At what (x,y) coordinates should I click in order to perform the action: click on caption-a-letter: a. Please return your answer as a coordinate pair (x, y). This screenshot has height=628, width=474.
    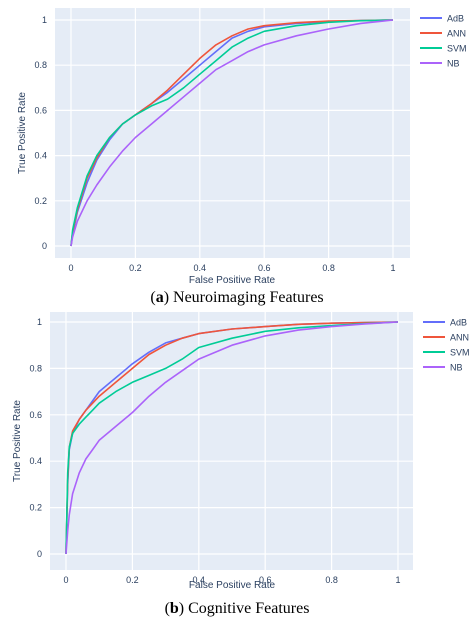
    Looking at the image, I should click on (159, 297).